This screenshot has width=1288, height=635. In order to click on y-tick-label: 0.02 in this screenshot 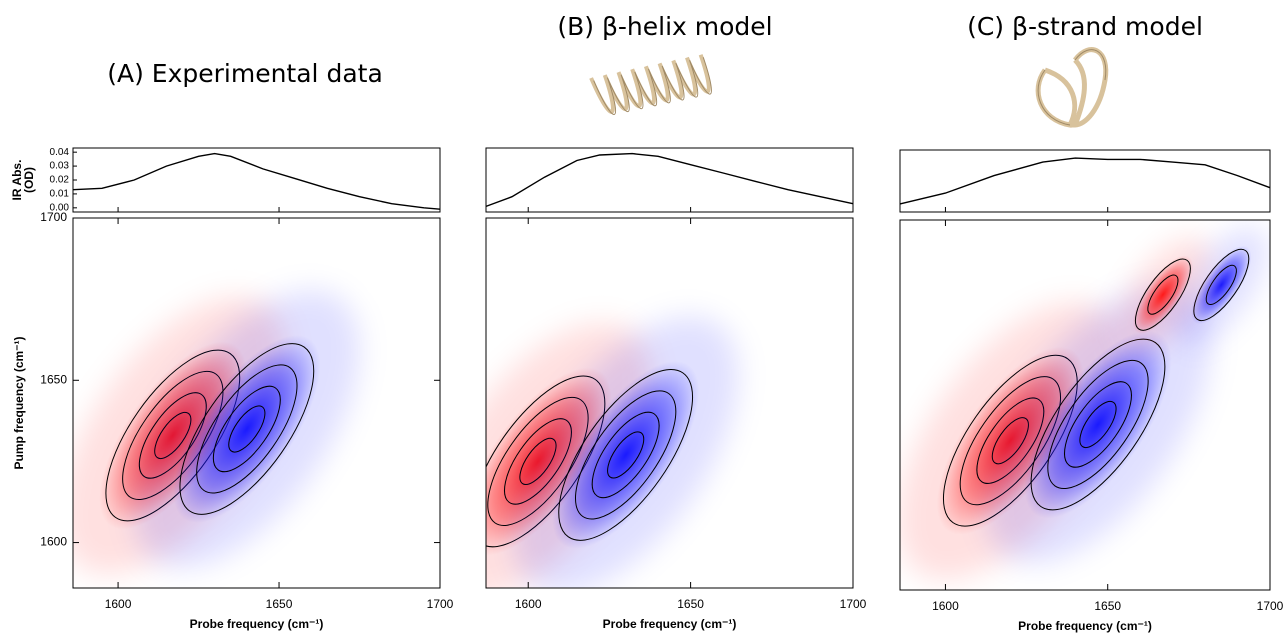, I will do `click(60, 180)`.